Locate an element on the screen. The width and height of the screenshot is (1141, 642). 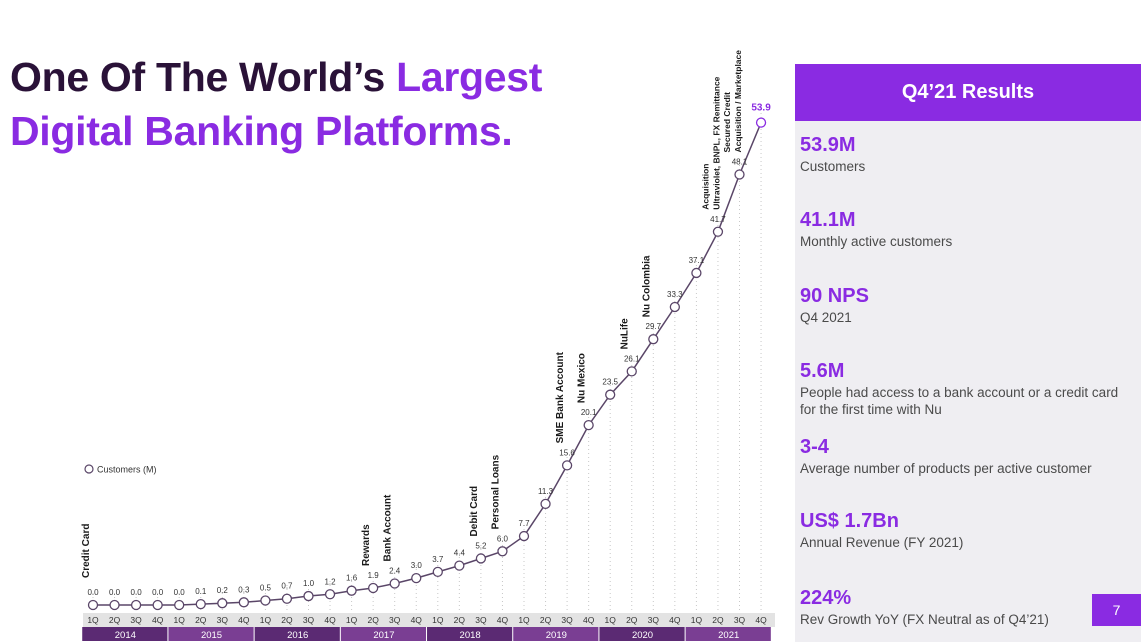
data-label: 0.1 is located at coordinates (201, 591).